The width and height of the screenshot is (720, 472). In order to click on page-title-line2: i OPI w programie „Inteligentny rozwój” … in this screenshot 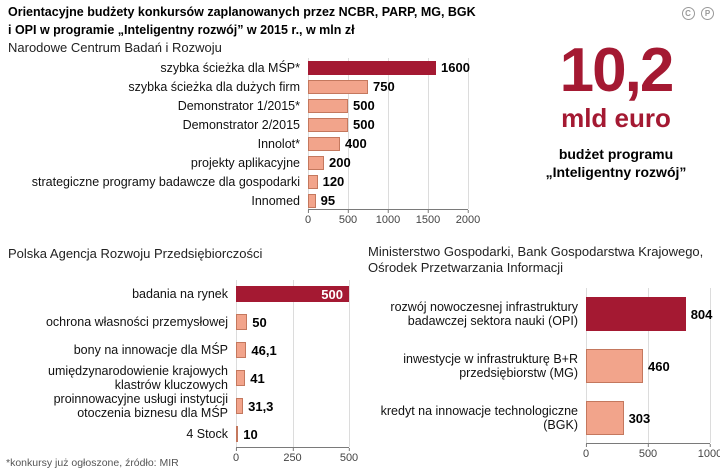, I will do `click(181, 29)`.